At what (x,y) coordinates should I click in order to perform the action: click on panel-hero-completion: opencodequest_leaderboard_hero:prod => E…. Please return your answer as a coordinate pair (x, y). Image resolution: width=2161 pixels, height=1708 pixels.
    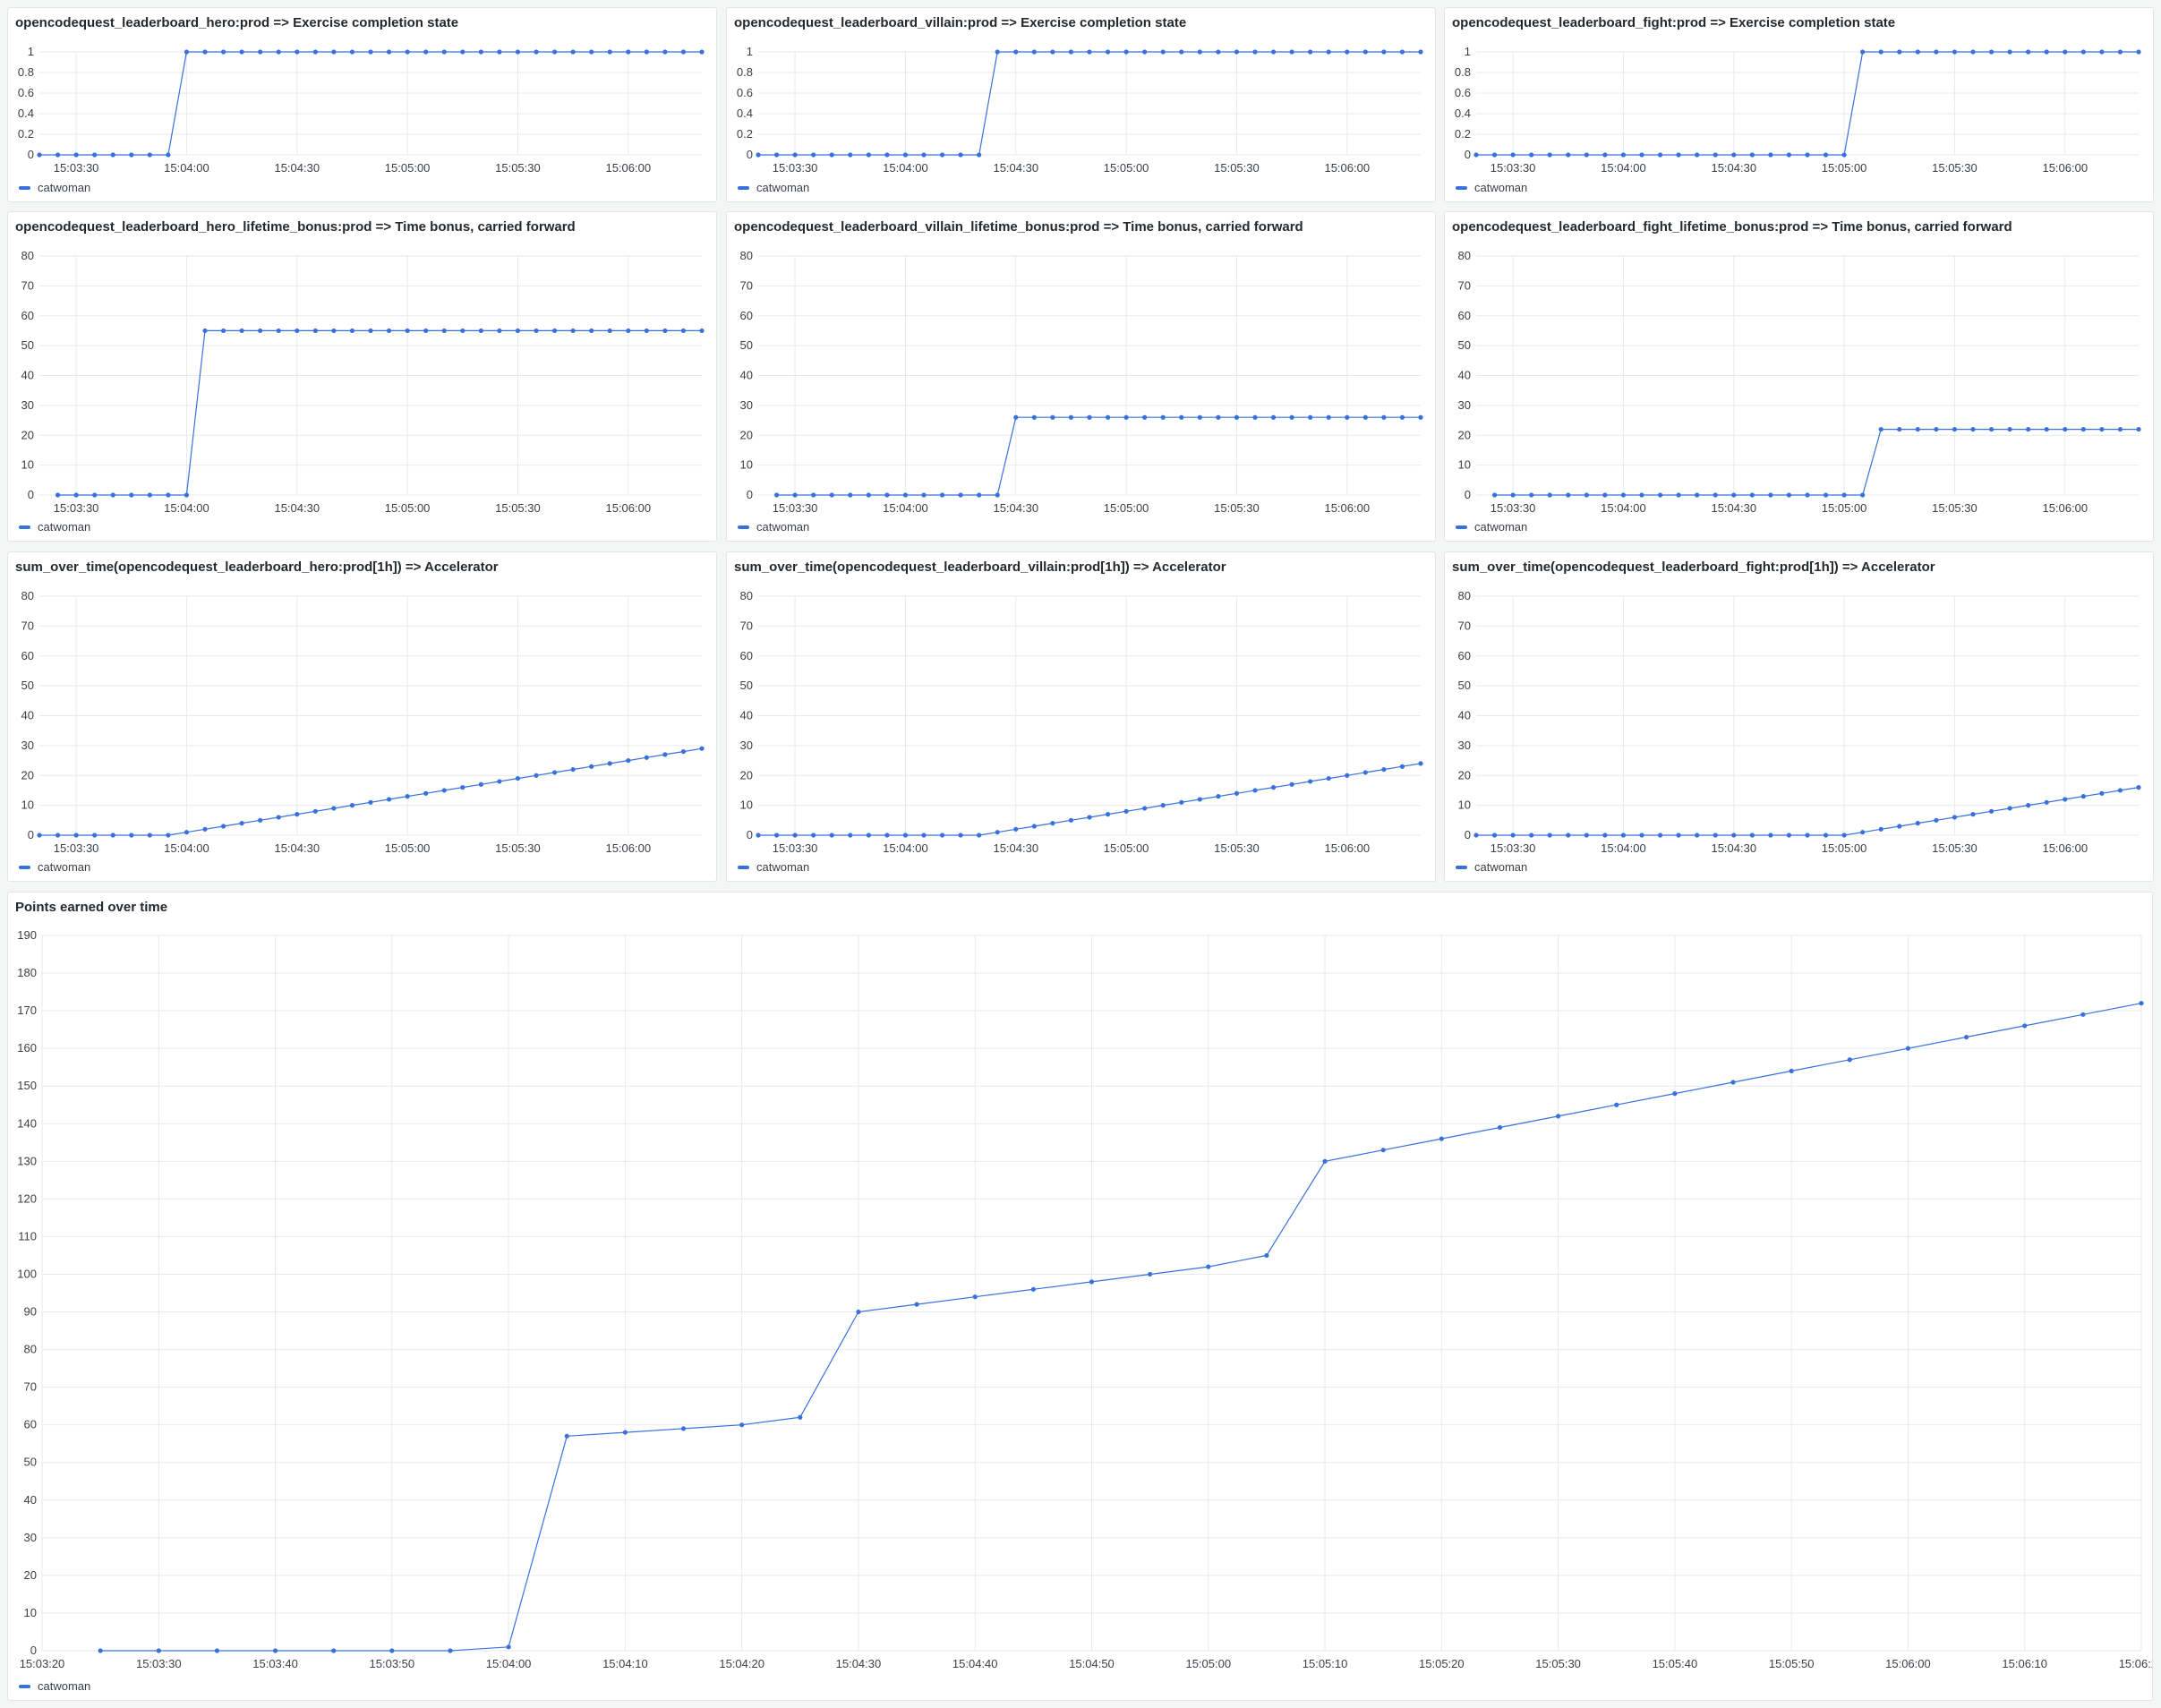
    Looking at the image, I should click on (362, 104).